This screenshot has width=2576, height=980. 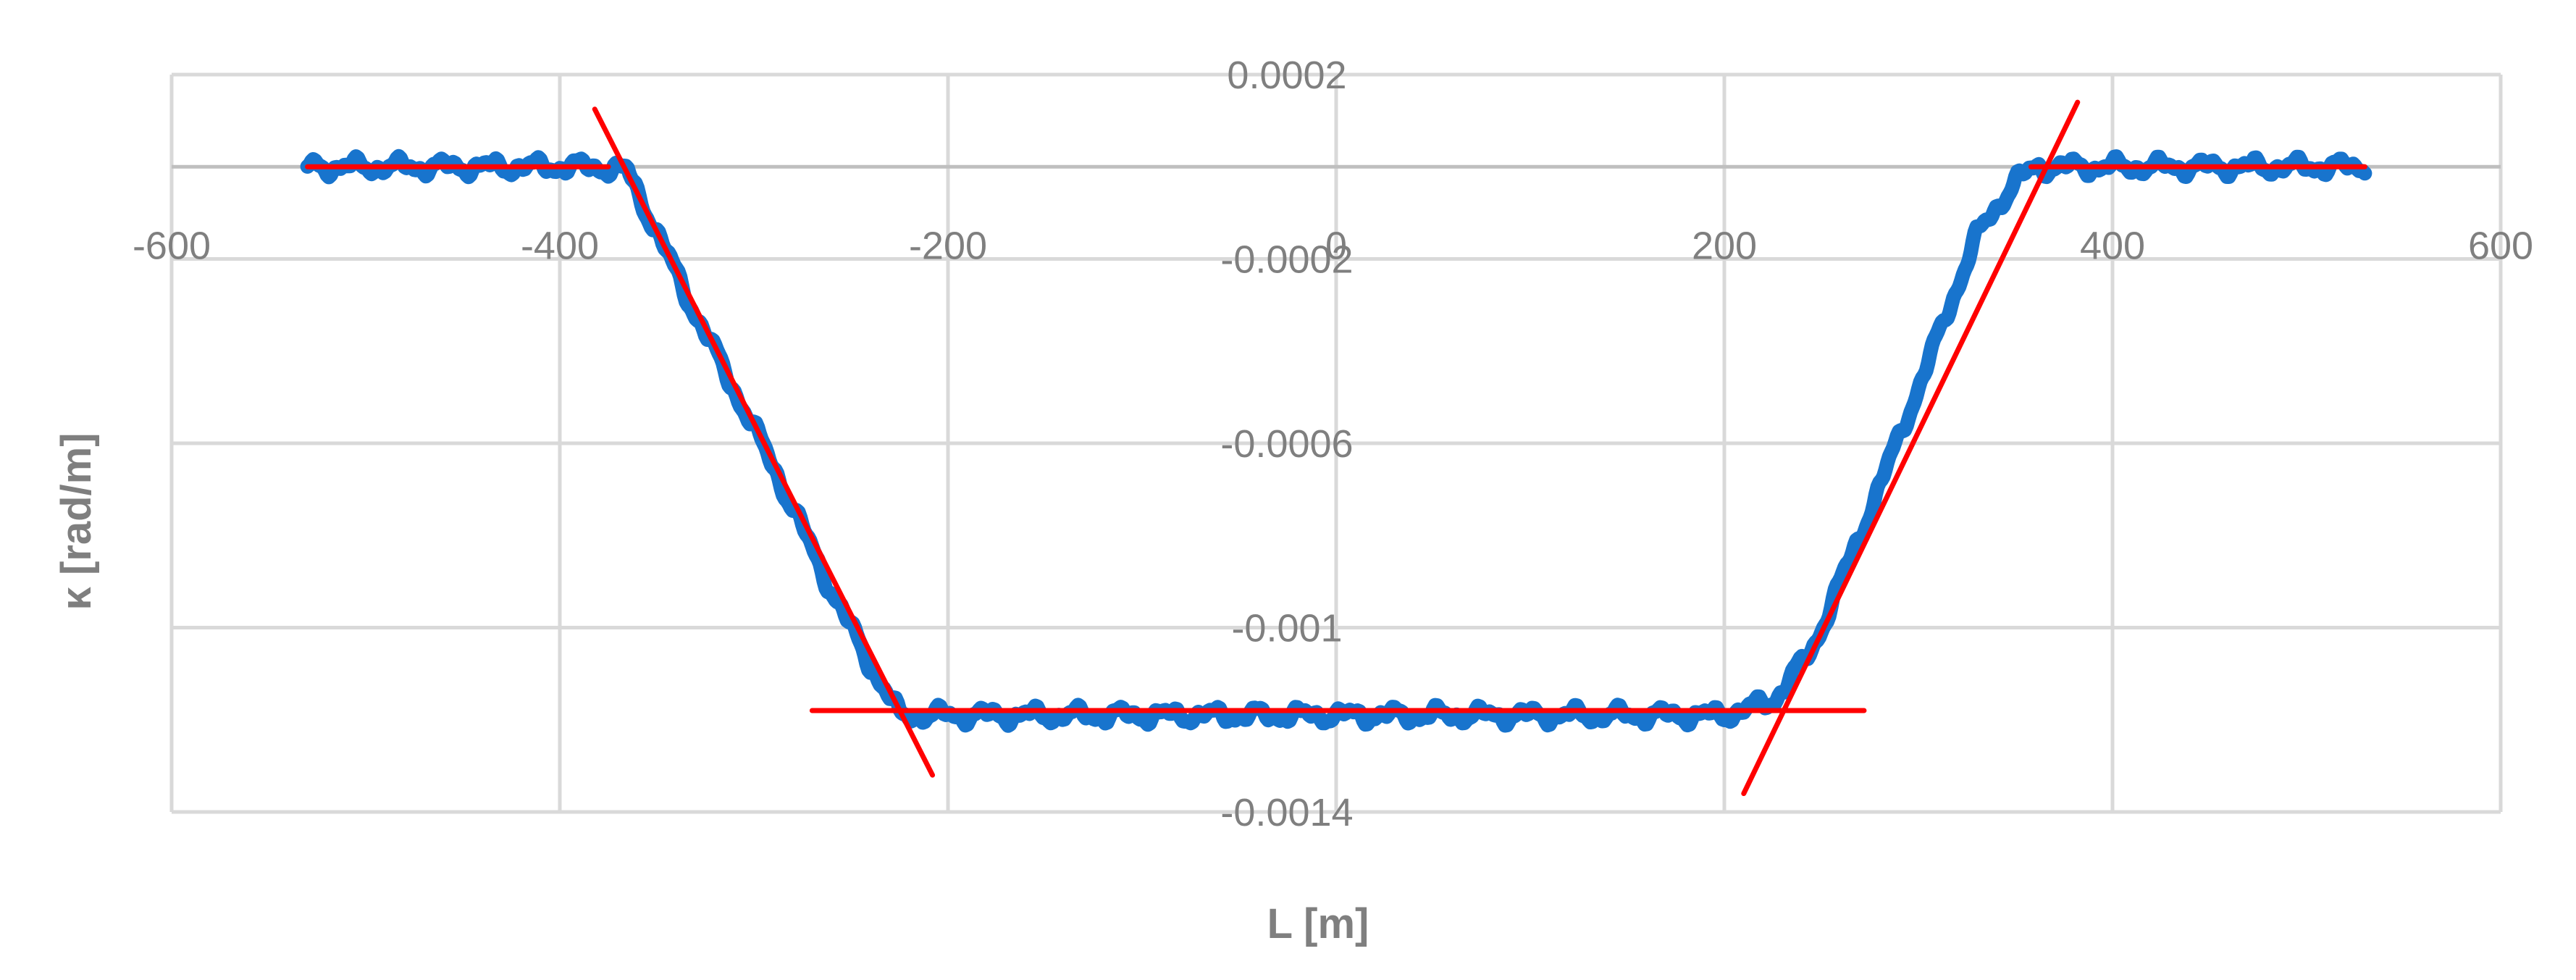 What do you see at coordinates (1336, 246) in the screenshot?
I see `x-tick-label: 0` at bounding box center [1336, 246].